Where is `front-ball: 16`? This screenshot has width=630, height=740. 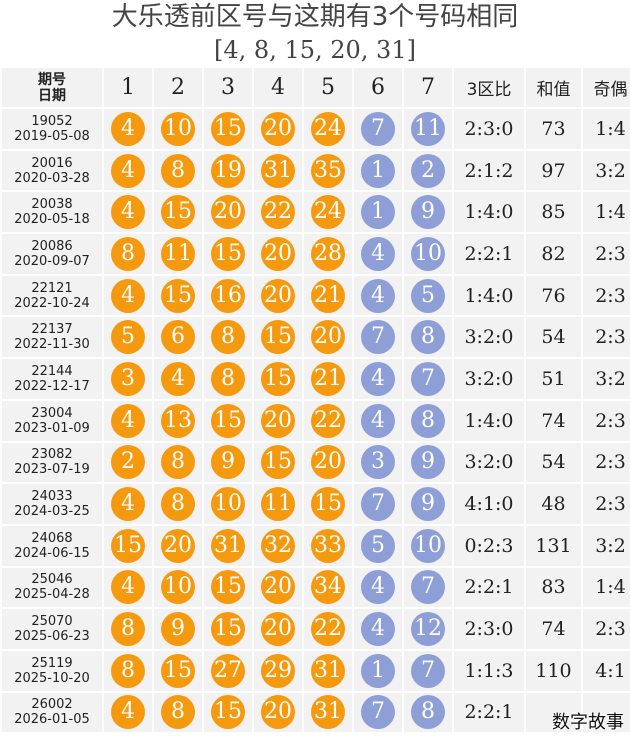
front-ball: 16 is located at coordinates (228, 295).